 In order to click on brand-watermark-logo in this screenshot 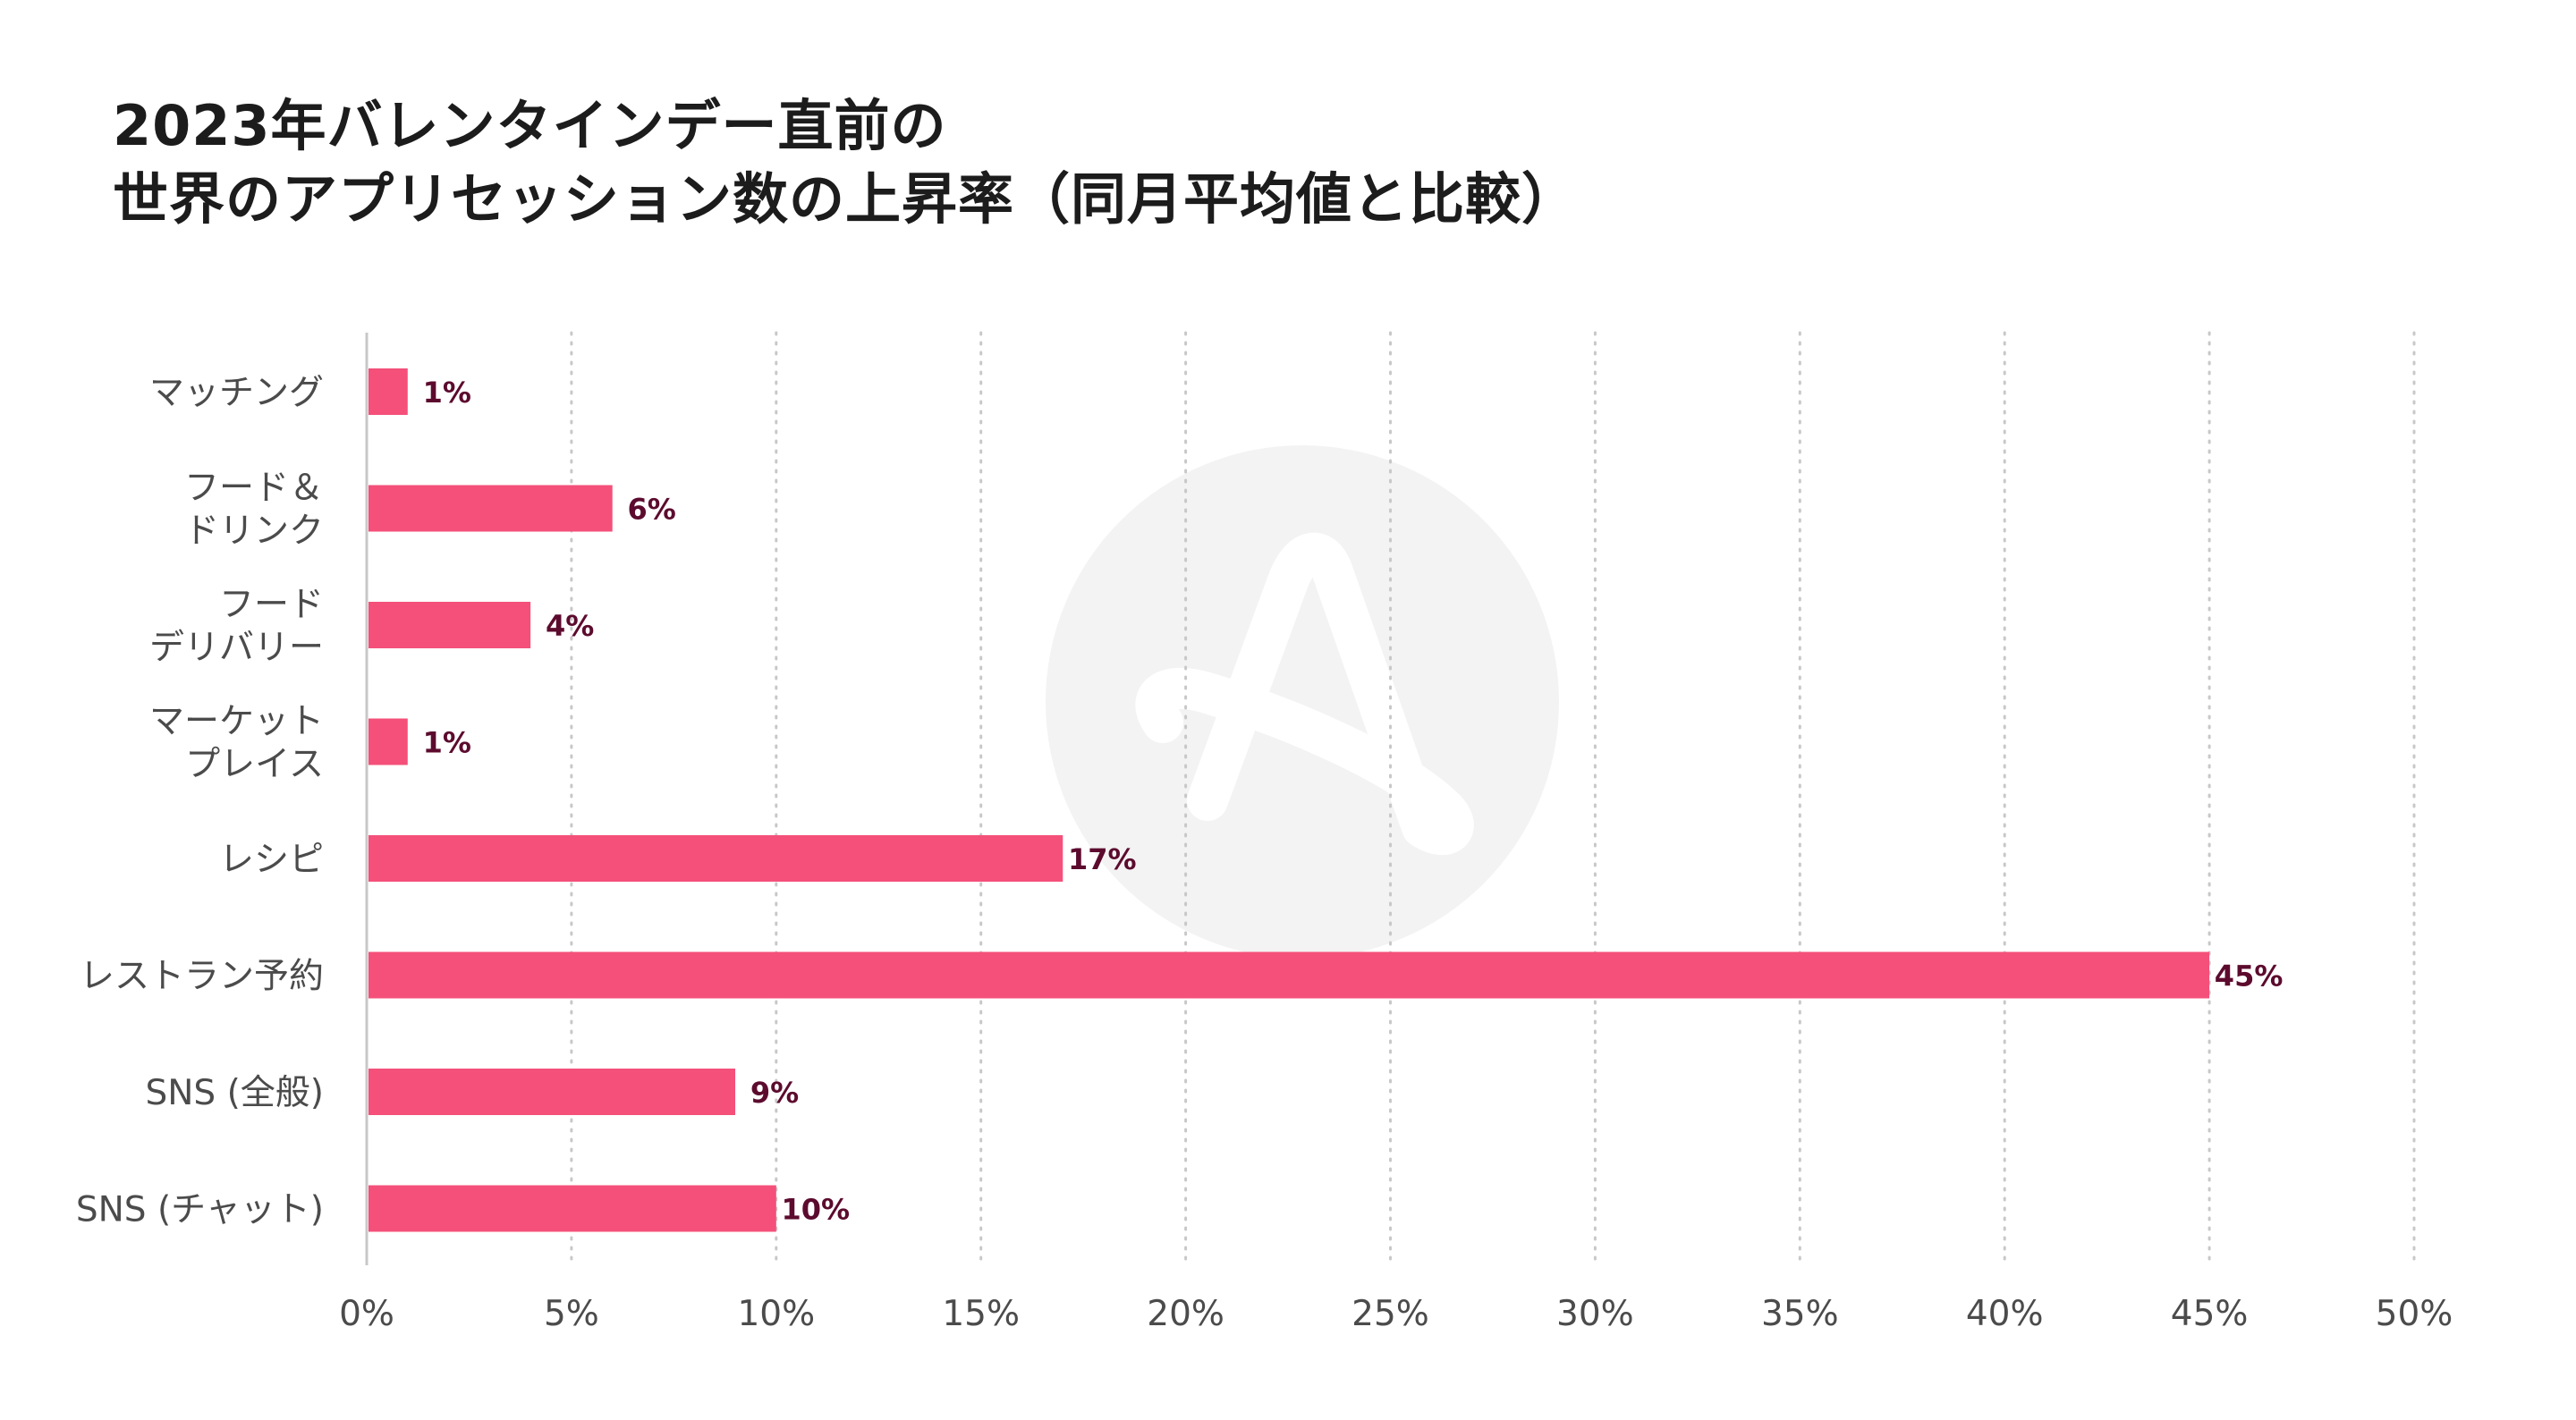, I will do `click(1302, 702)`.